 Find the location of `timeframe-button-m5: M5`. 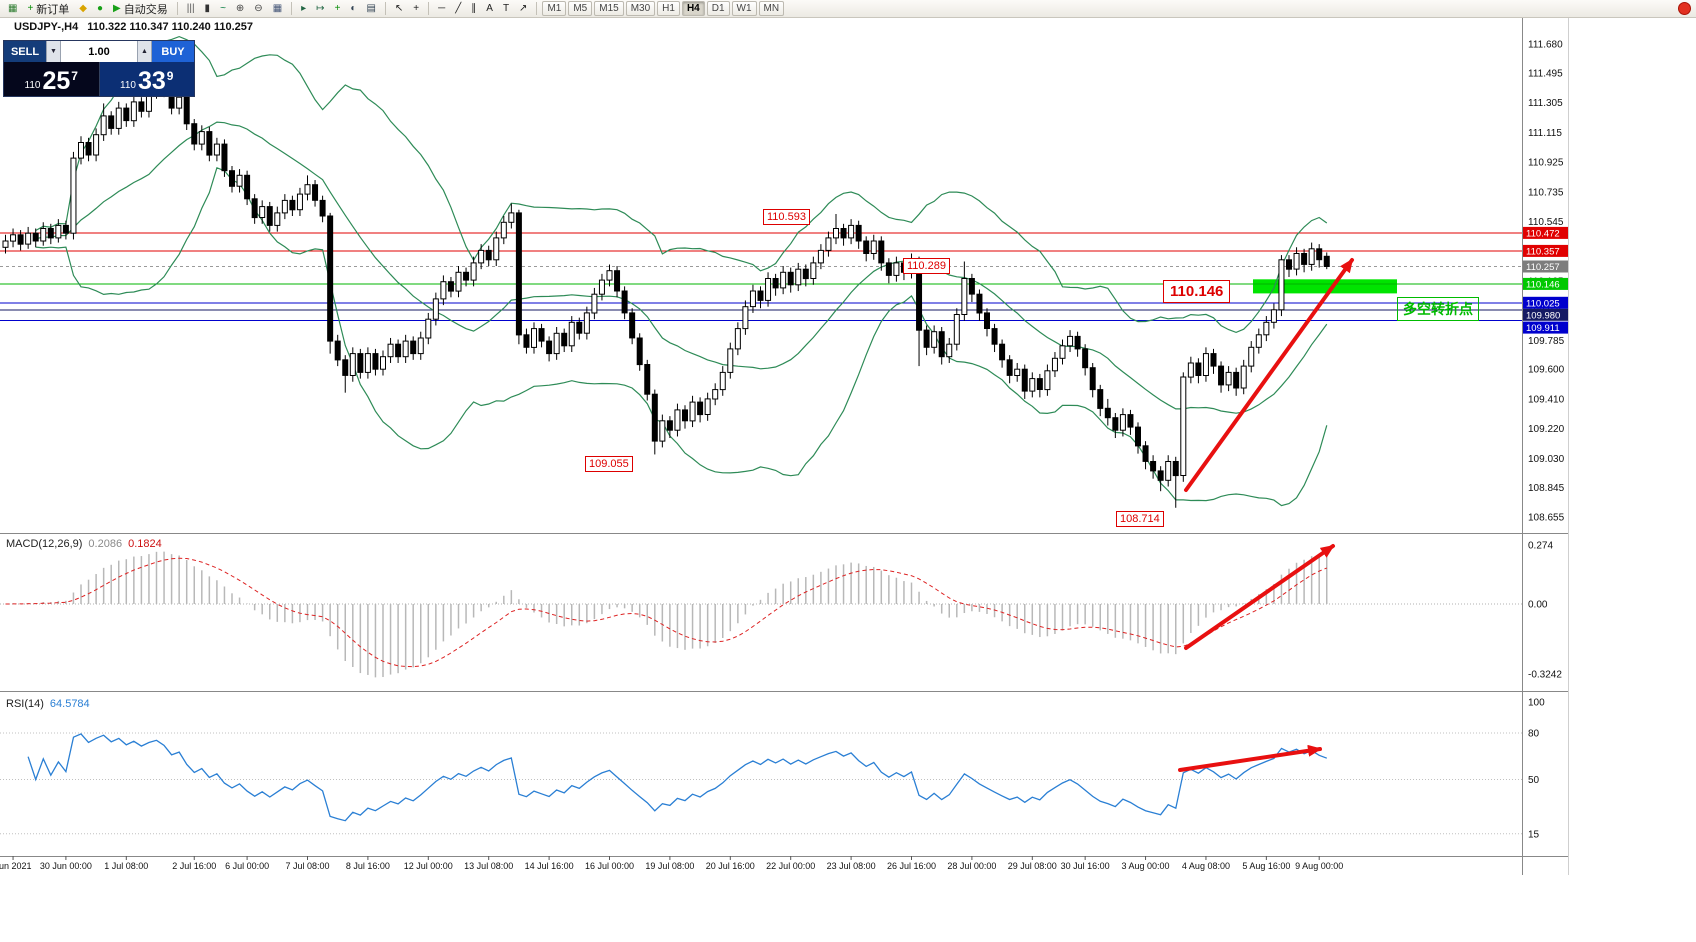

timeframe-button-m5: M5 is located at coordinates (580, 8).